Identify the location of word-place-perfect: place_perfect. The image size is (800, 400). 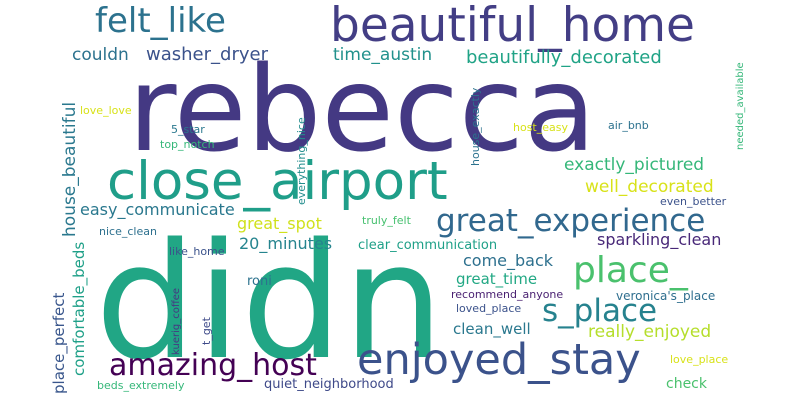
(59, 343).